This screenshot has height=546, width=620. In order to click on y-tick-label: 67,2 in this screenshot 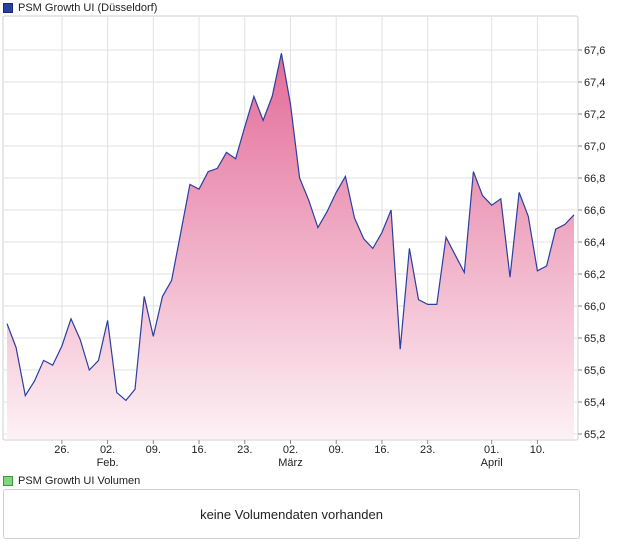, I will do `click(594, 115)`.